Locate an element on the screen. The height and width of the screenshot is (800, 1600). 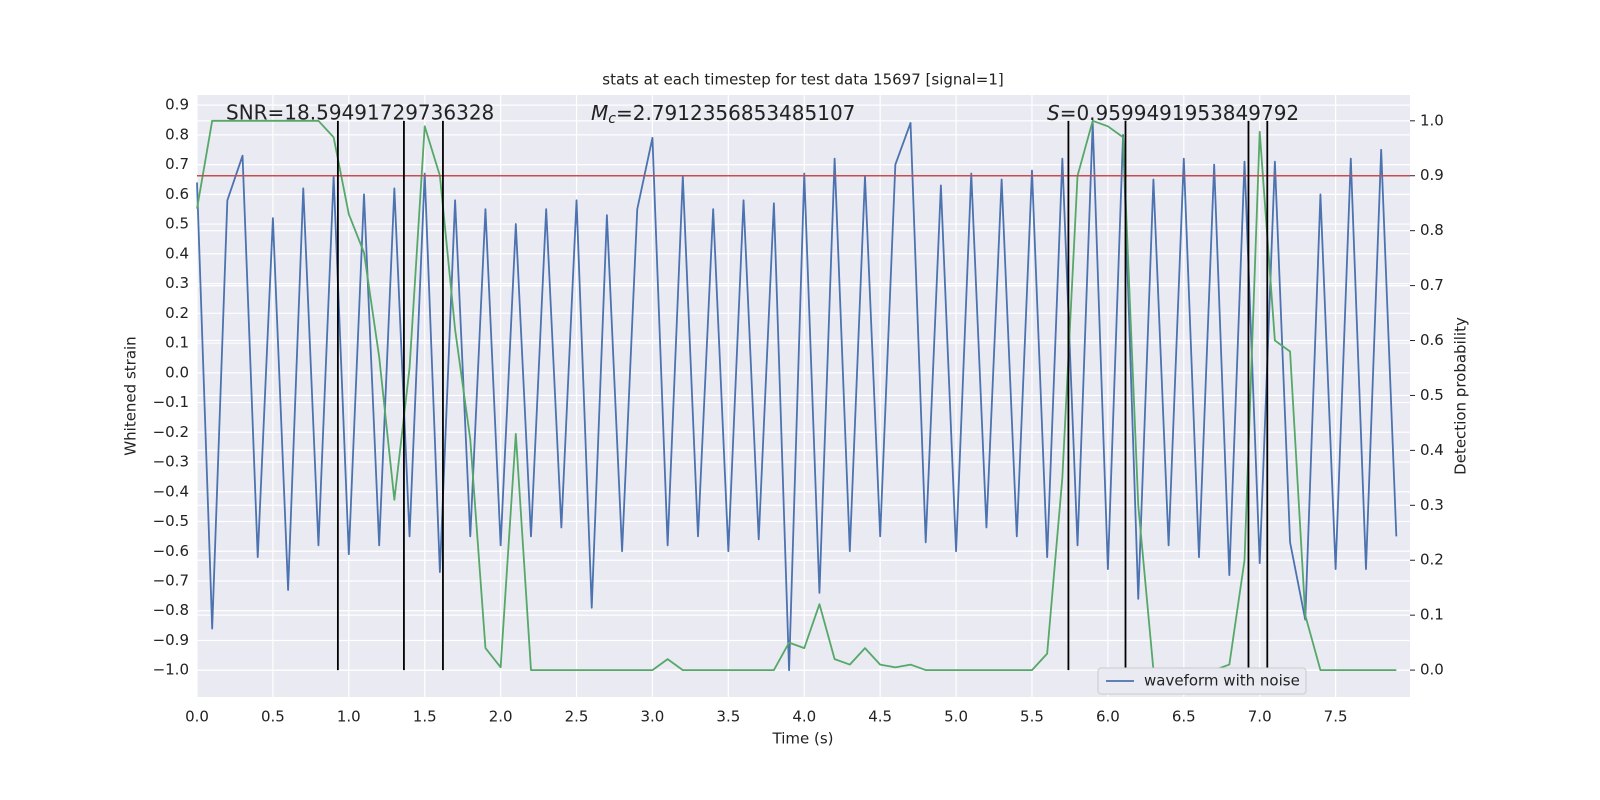
legend is located at coordinates (1202, 681).